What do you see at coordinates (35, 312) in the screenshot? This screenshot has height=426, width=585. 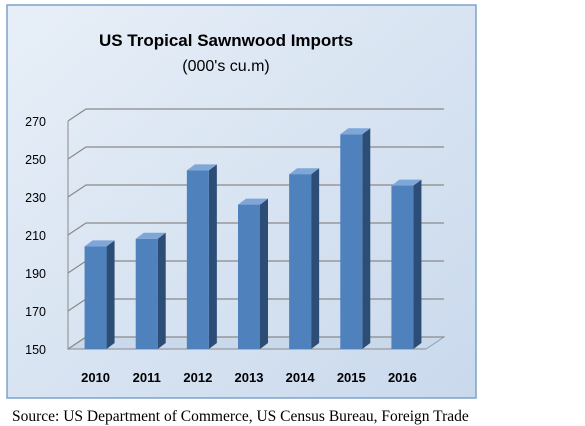 I see `y-tick-label: 170` at bounding box center [35, 312].